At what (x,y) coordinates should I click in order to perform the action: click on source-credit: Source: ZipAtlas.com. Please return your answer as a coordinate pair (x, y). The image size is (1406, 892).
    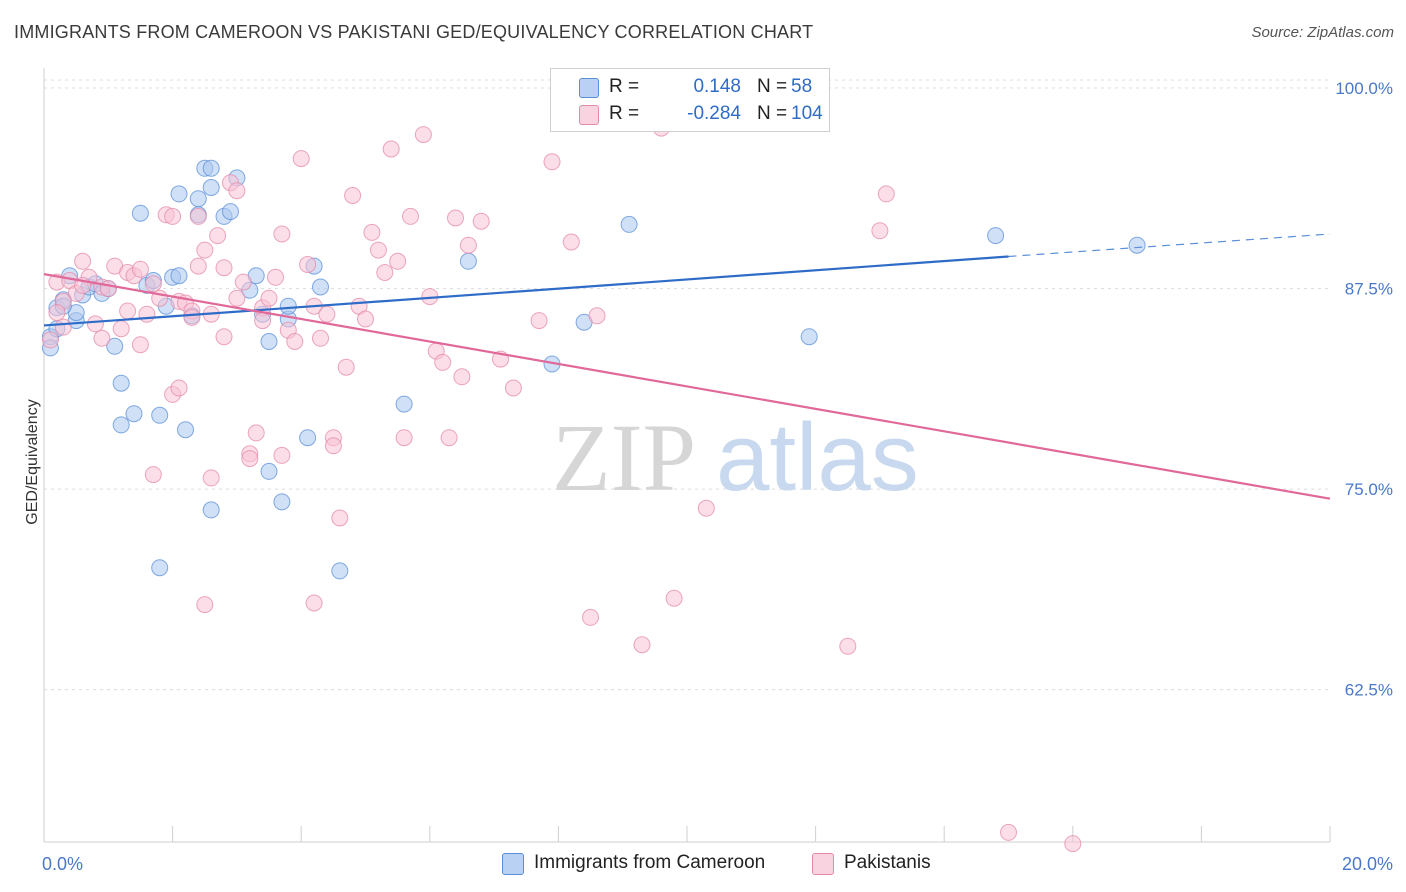
    Looking at the image, I should click on (1322, 32).